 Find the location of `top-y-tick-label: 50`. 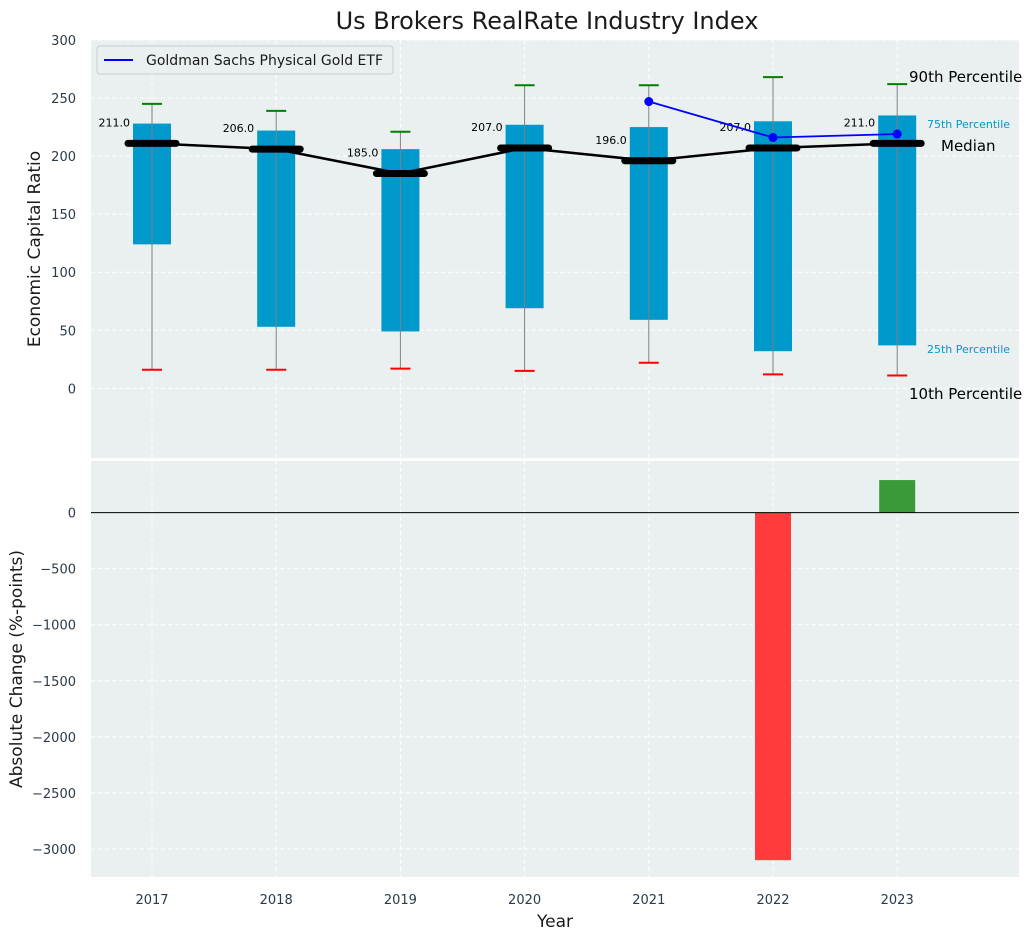

top-y-tick-label: 50 is located at coordinates (67, 331).